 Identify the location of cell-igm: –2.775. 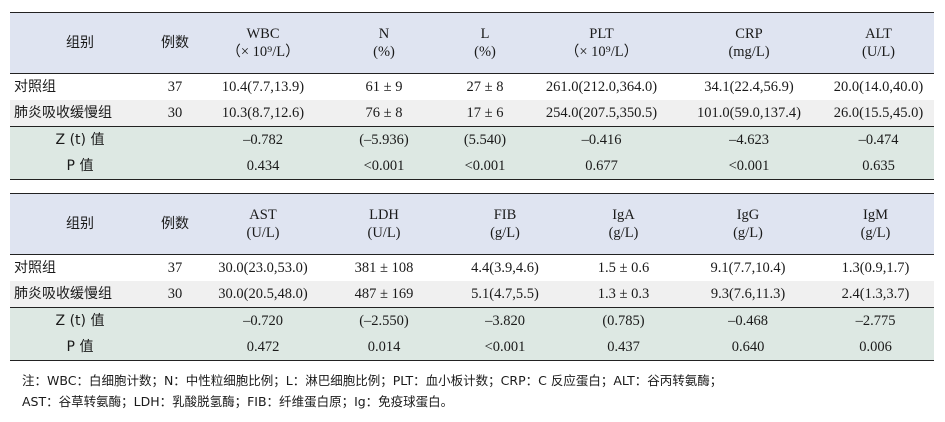
(875, 321).